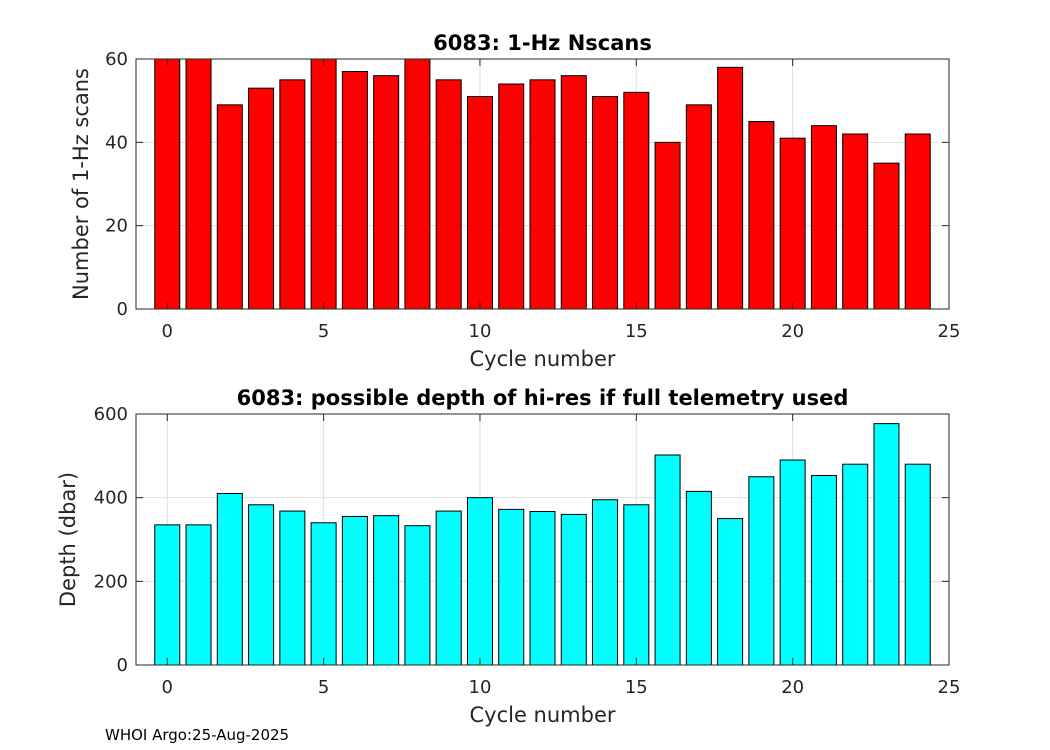 This screenshot has height=750, width=1050. I want to click on depth-x-tick-label: 20, so click(792, 687).